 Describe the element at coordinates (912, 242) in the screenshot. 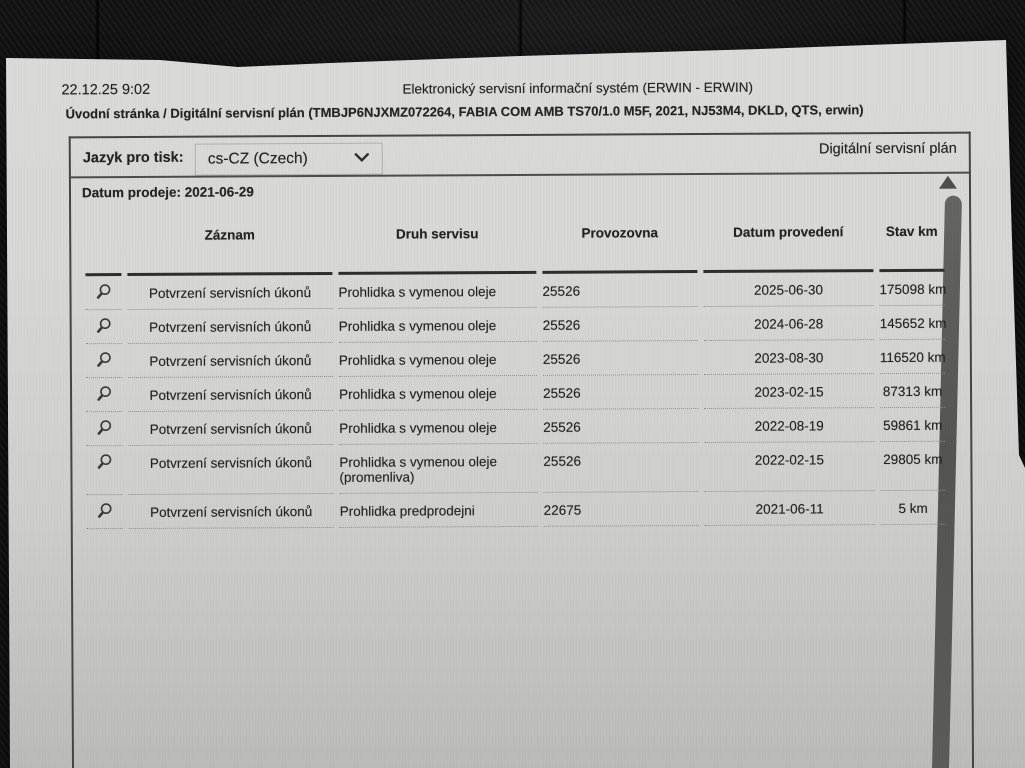

I see `column-header-stav-km: Stav km` at that location.